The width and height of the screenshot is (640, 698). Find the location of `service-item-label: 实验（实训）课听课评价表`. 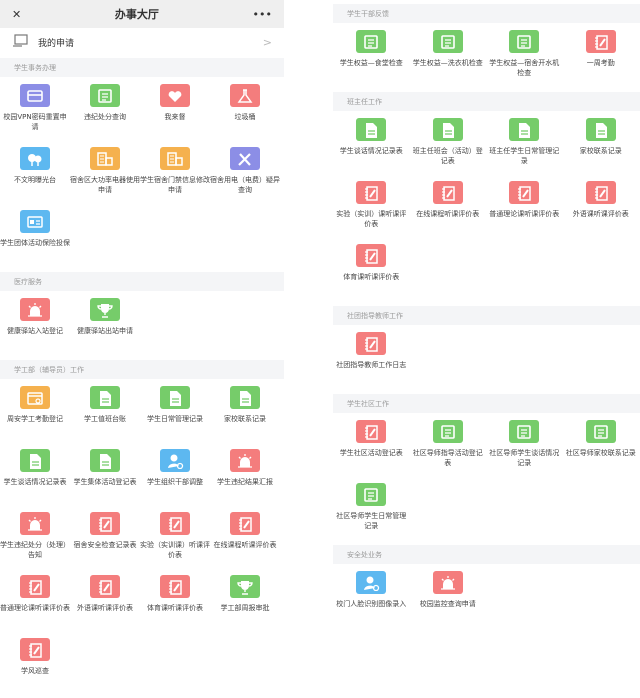

service-item-label: 实验（实训）课听课评价表 is located at coordinates (371, 219).